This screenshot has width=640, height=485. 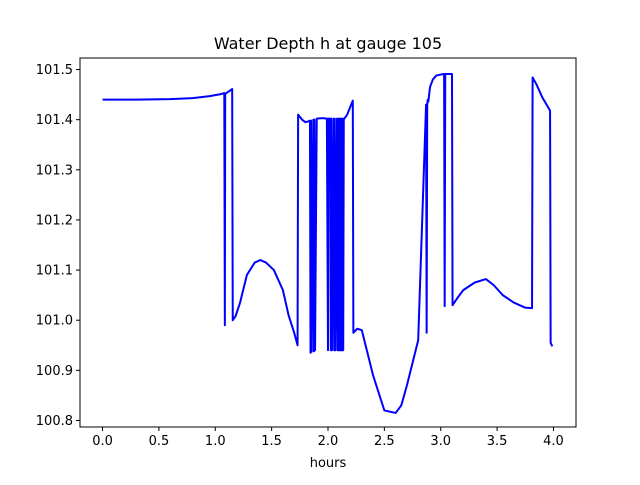 I want to click on x-tick-label: 2.0, so click(x=328, y=441).